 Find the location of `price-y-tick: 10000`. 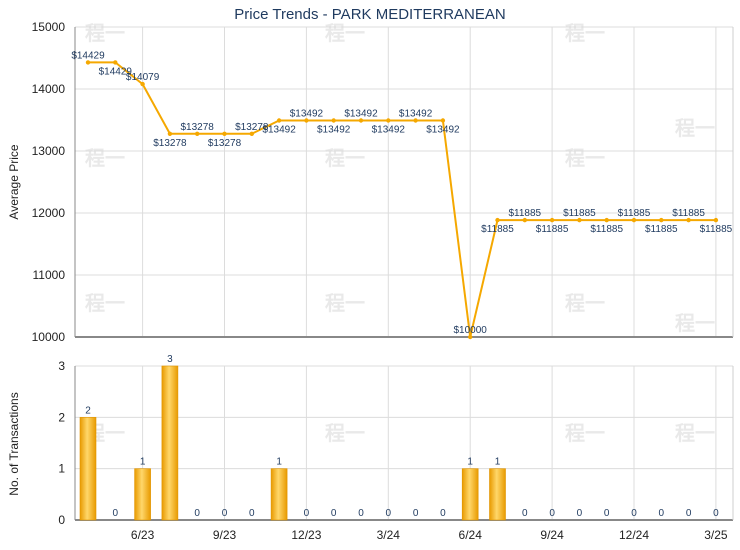

price-y-tick: 10000 is located at coordinates (49, 337).